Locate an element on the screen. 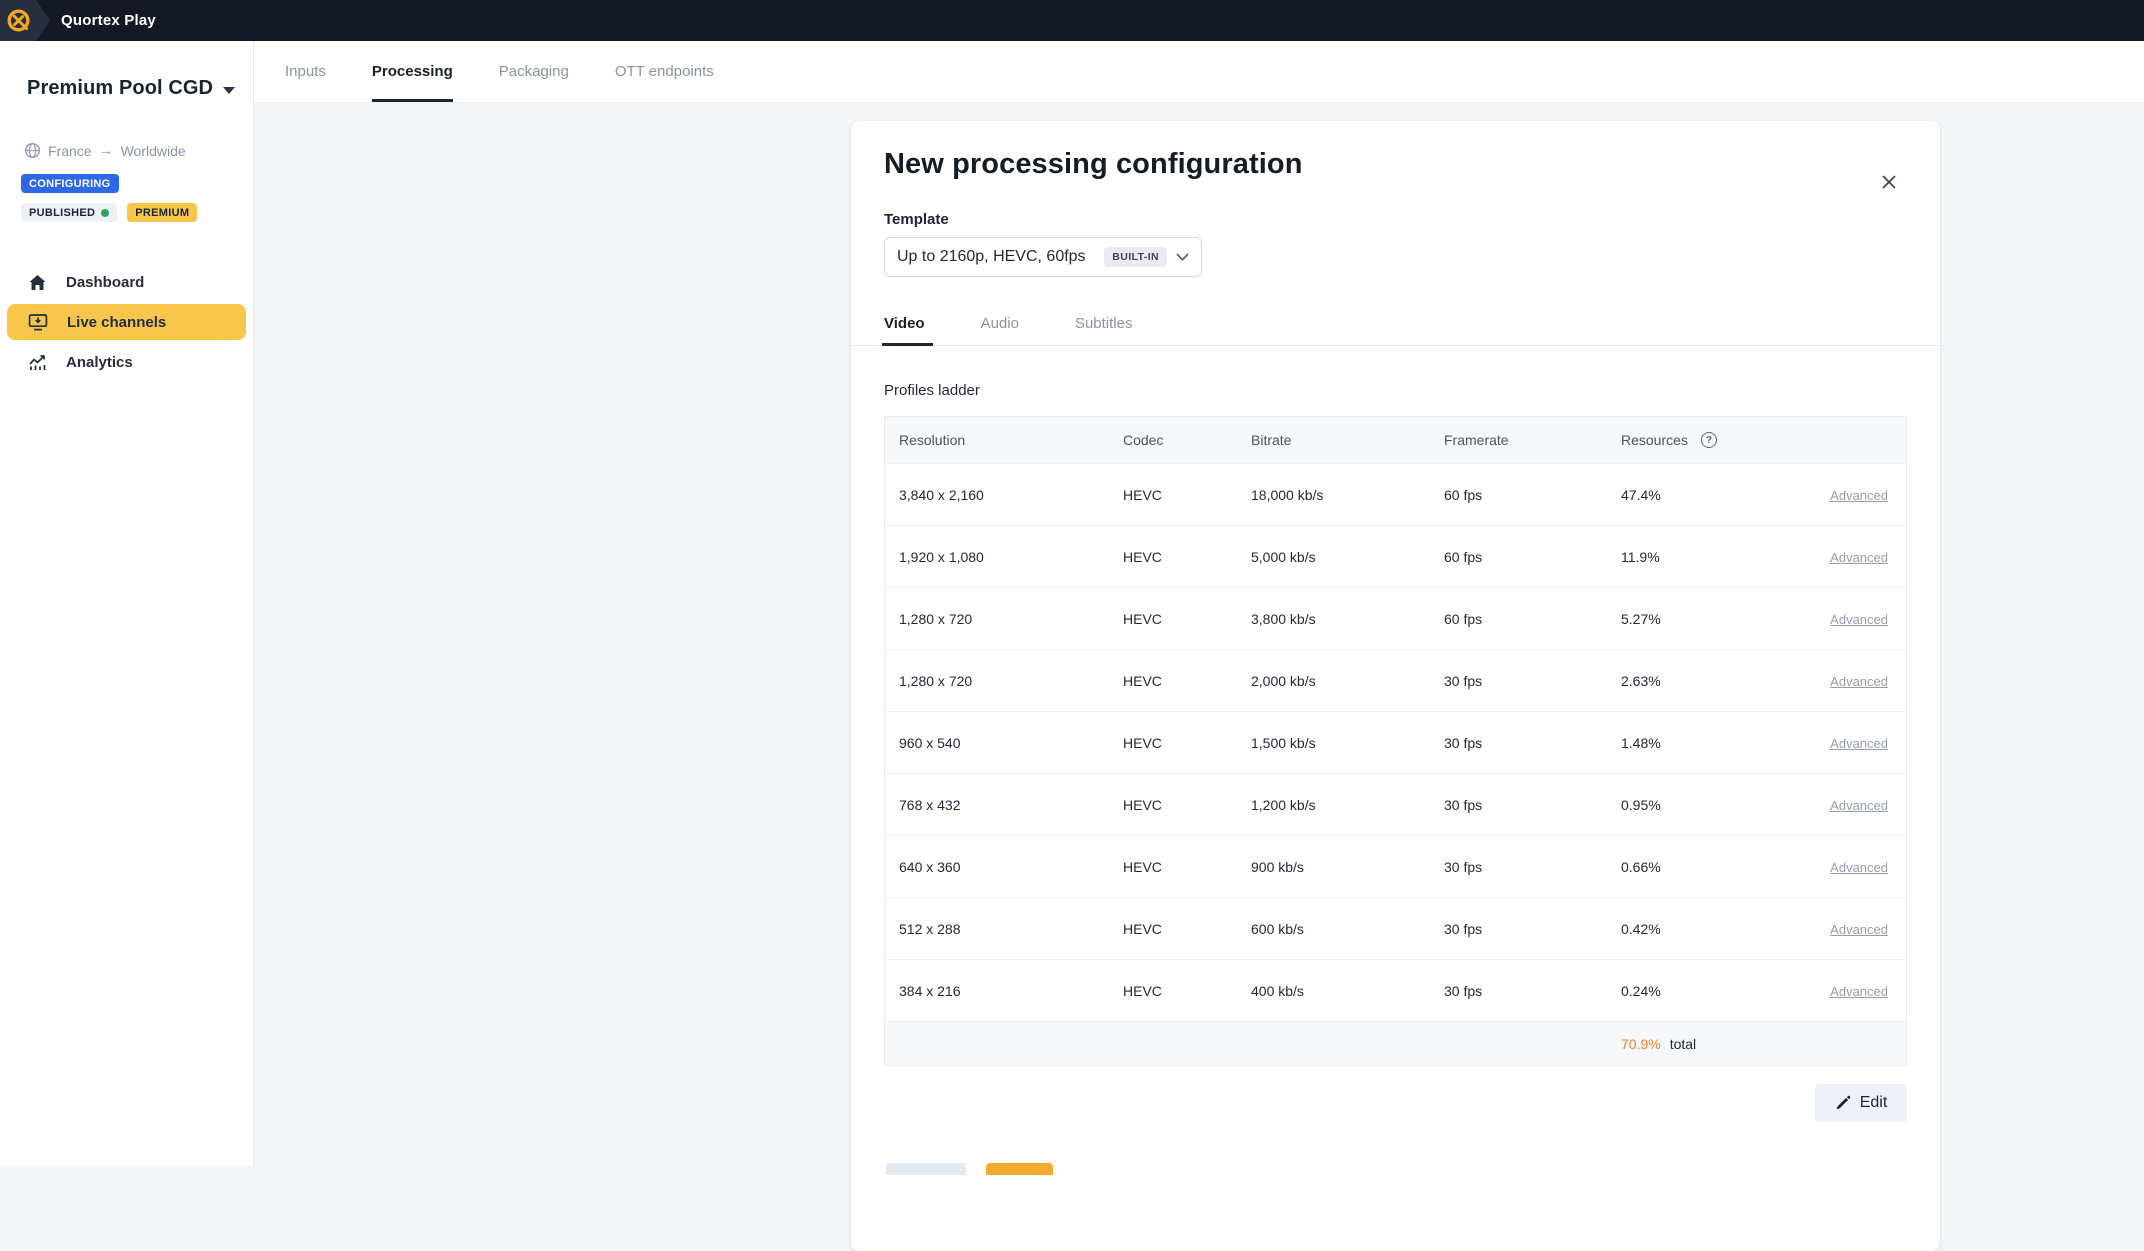 Image resolution: width=2144 pixels, height=1251 pixels. resolution-cell: 3,840 x 2,160 is located at coordinates (941, 494).